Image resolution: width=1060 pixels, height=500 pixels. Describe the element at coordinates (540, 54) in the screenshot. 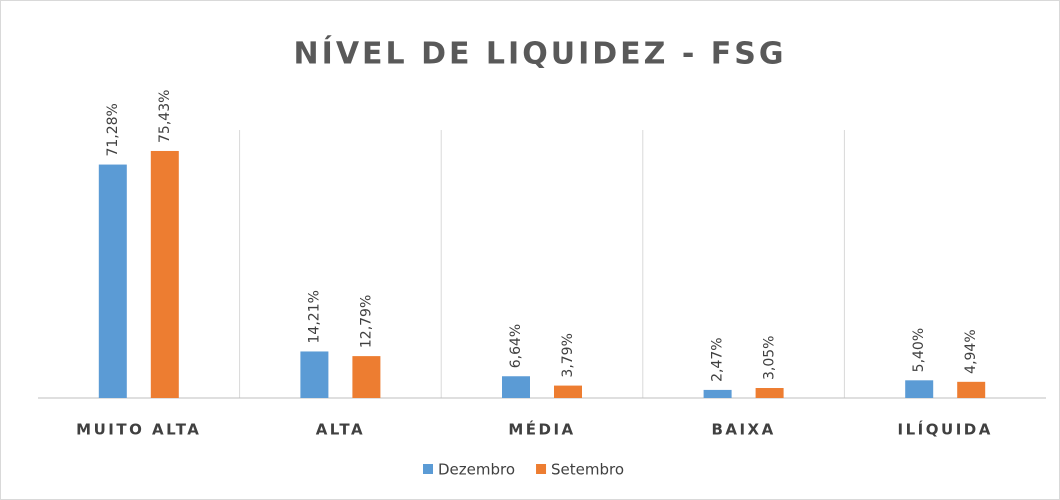

I see `chart-title: NÍVEL DE LIQUIDEZ - FSG` at that location.